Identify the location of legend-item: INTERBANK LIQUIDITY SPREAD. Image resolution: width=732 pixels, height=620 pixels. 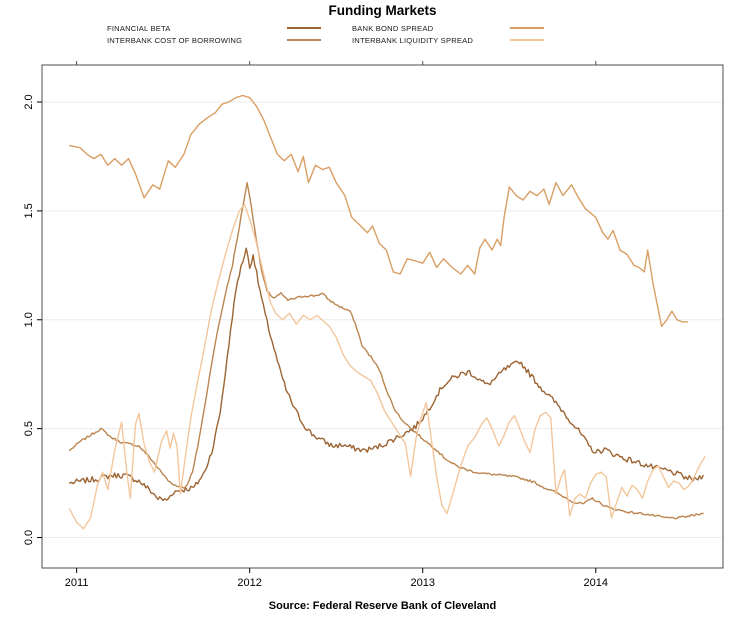
(451, 40).